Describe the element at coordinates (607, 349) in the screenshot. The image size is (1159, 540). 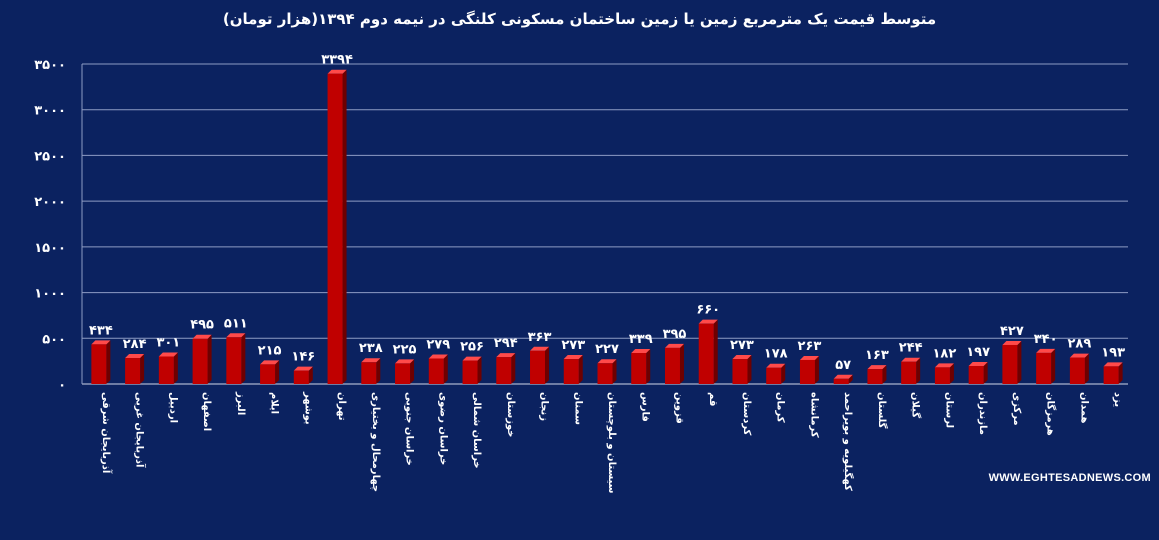
I see `data-label: ۲۲۷` at that location.